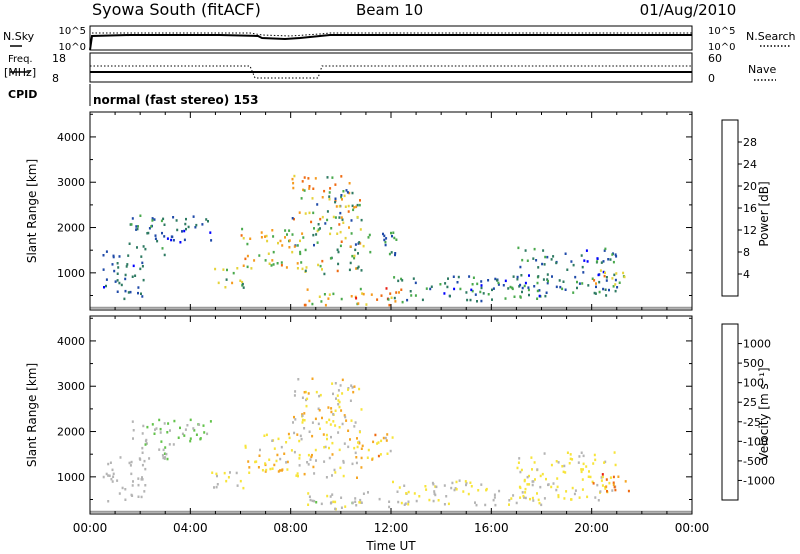  I want to click on station-title: Syowa South (fitACF), so click(176, 9).